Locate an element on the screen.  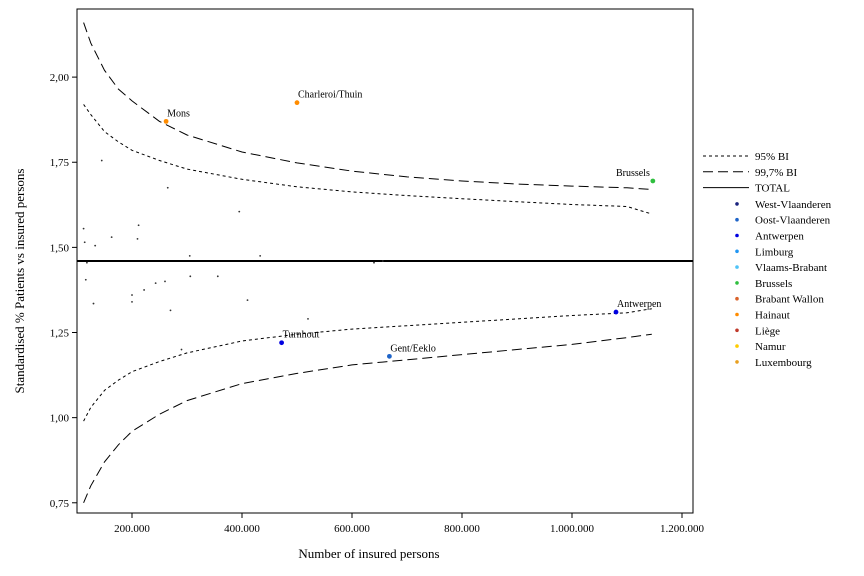
data-point-label: Antwerpen is located at coordinates (639, 304).